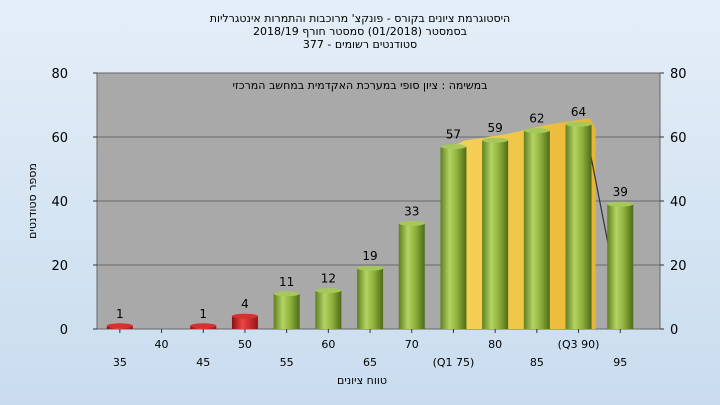  I want to click on y-tick-label-right: 0, so click(674, 330).